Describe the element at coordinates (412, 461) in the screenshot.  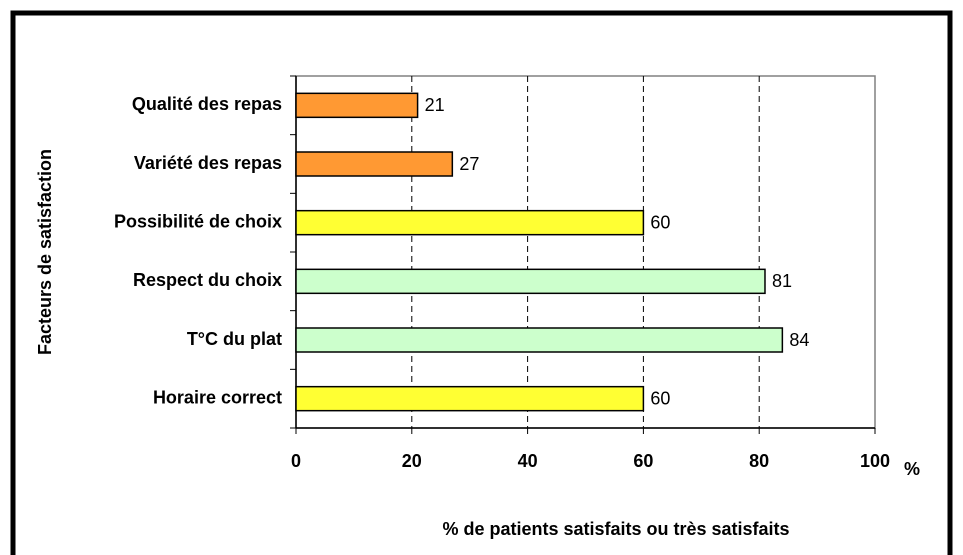
I see `x-tick-label: 20` at that location.